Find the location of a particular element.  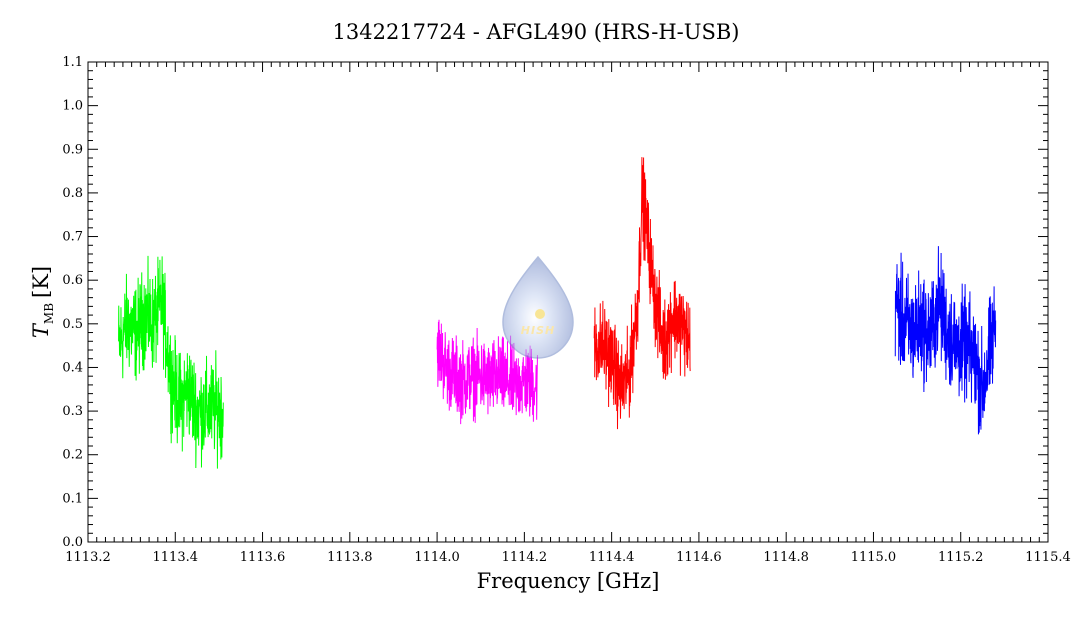

wish-logo-watermark: HISH is located at coordinates (538, 307).